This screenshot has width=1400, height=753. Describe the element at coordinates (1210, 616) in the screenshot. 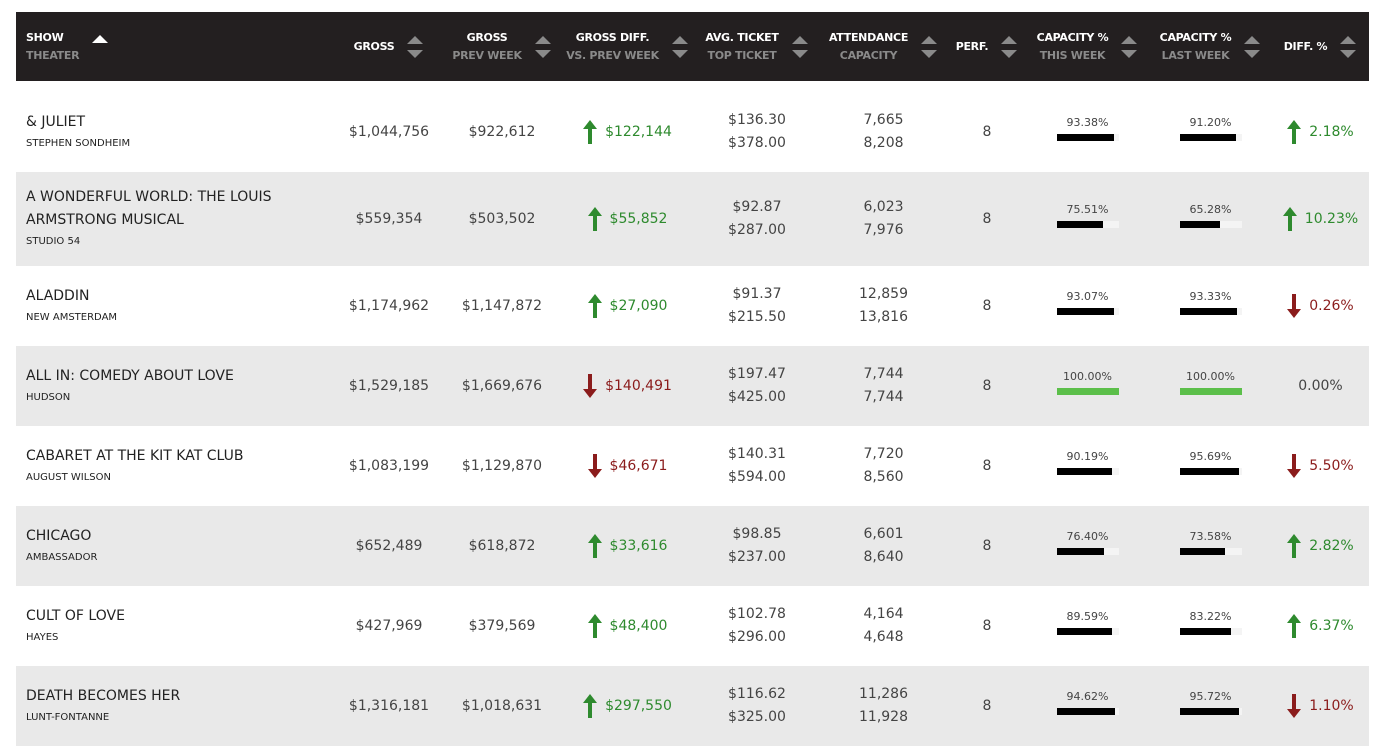

I see `capacity-pct: 83.22%` at that location.